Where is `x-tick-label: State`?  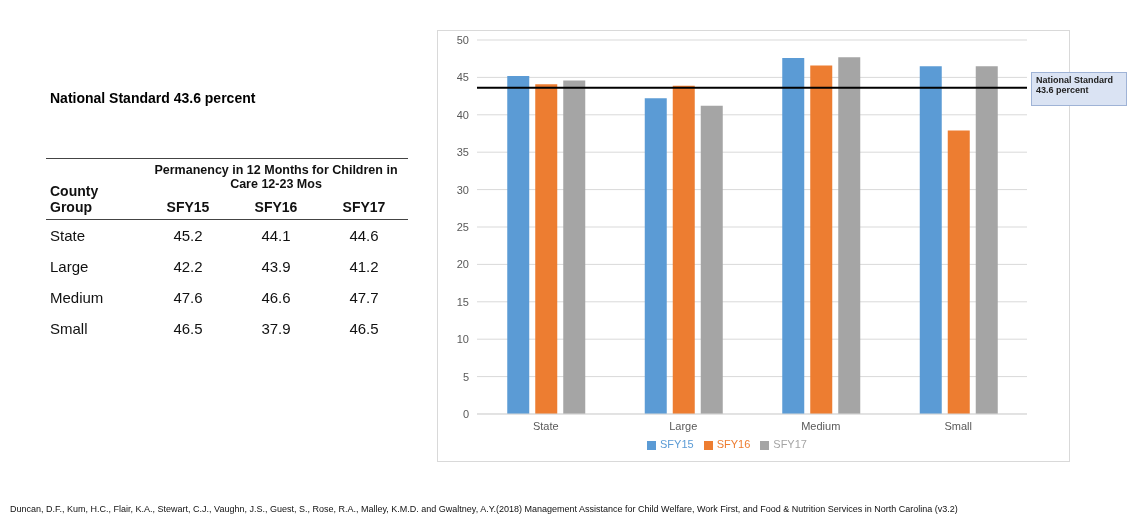 x-tick-label: State is located at coordinates (545, 425).